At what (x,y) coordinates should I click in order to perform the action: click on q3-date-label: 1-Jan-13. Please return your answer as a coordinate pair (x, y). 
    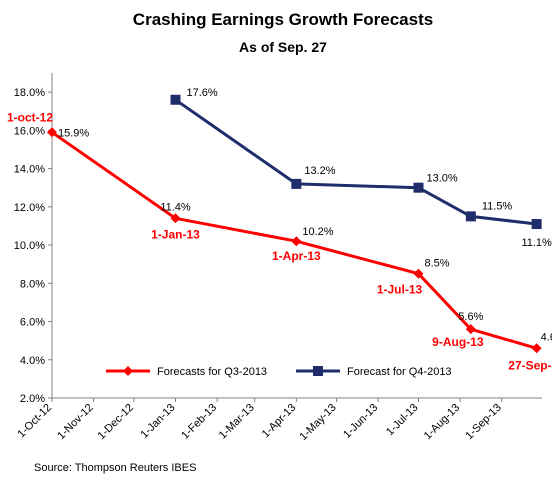
    Looking at the image, I should click on (175, 234).